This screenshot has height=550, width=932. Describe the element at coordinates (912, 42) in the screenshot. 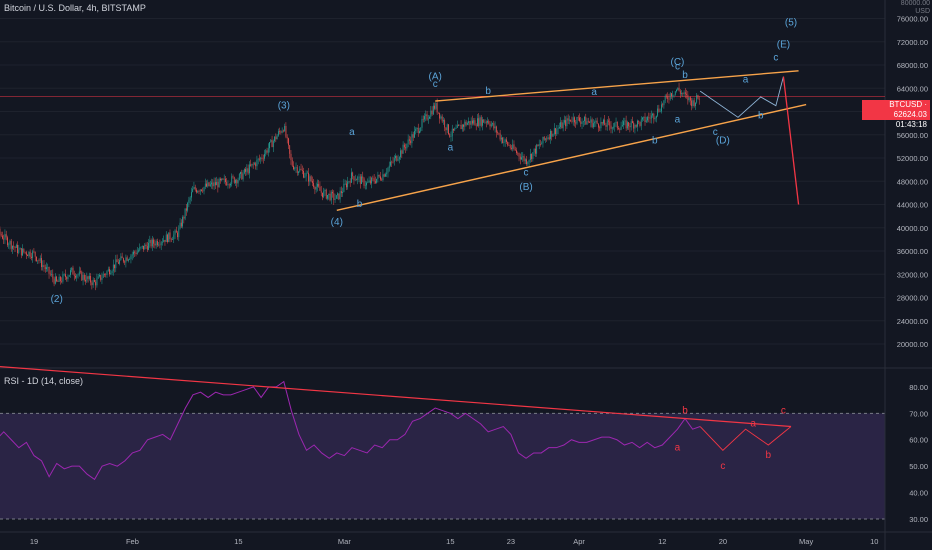

I see `price-tick-label: 72000.00` at that location.